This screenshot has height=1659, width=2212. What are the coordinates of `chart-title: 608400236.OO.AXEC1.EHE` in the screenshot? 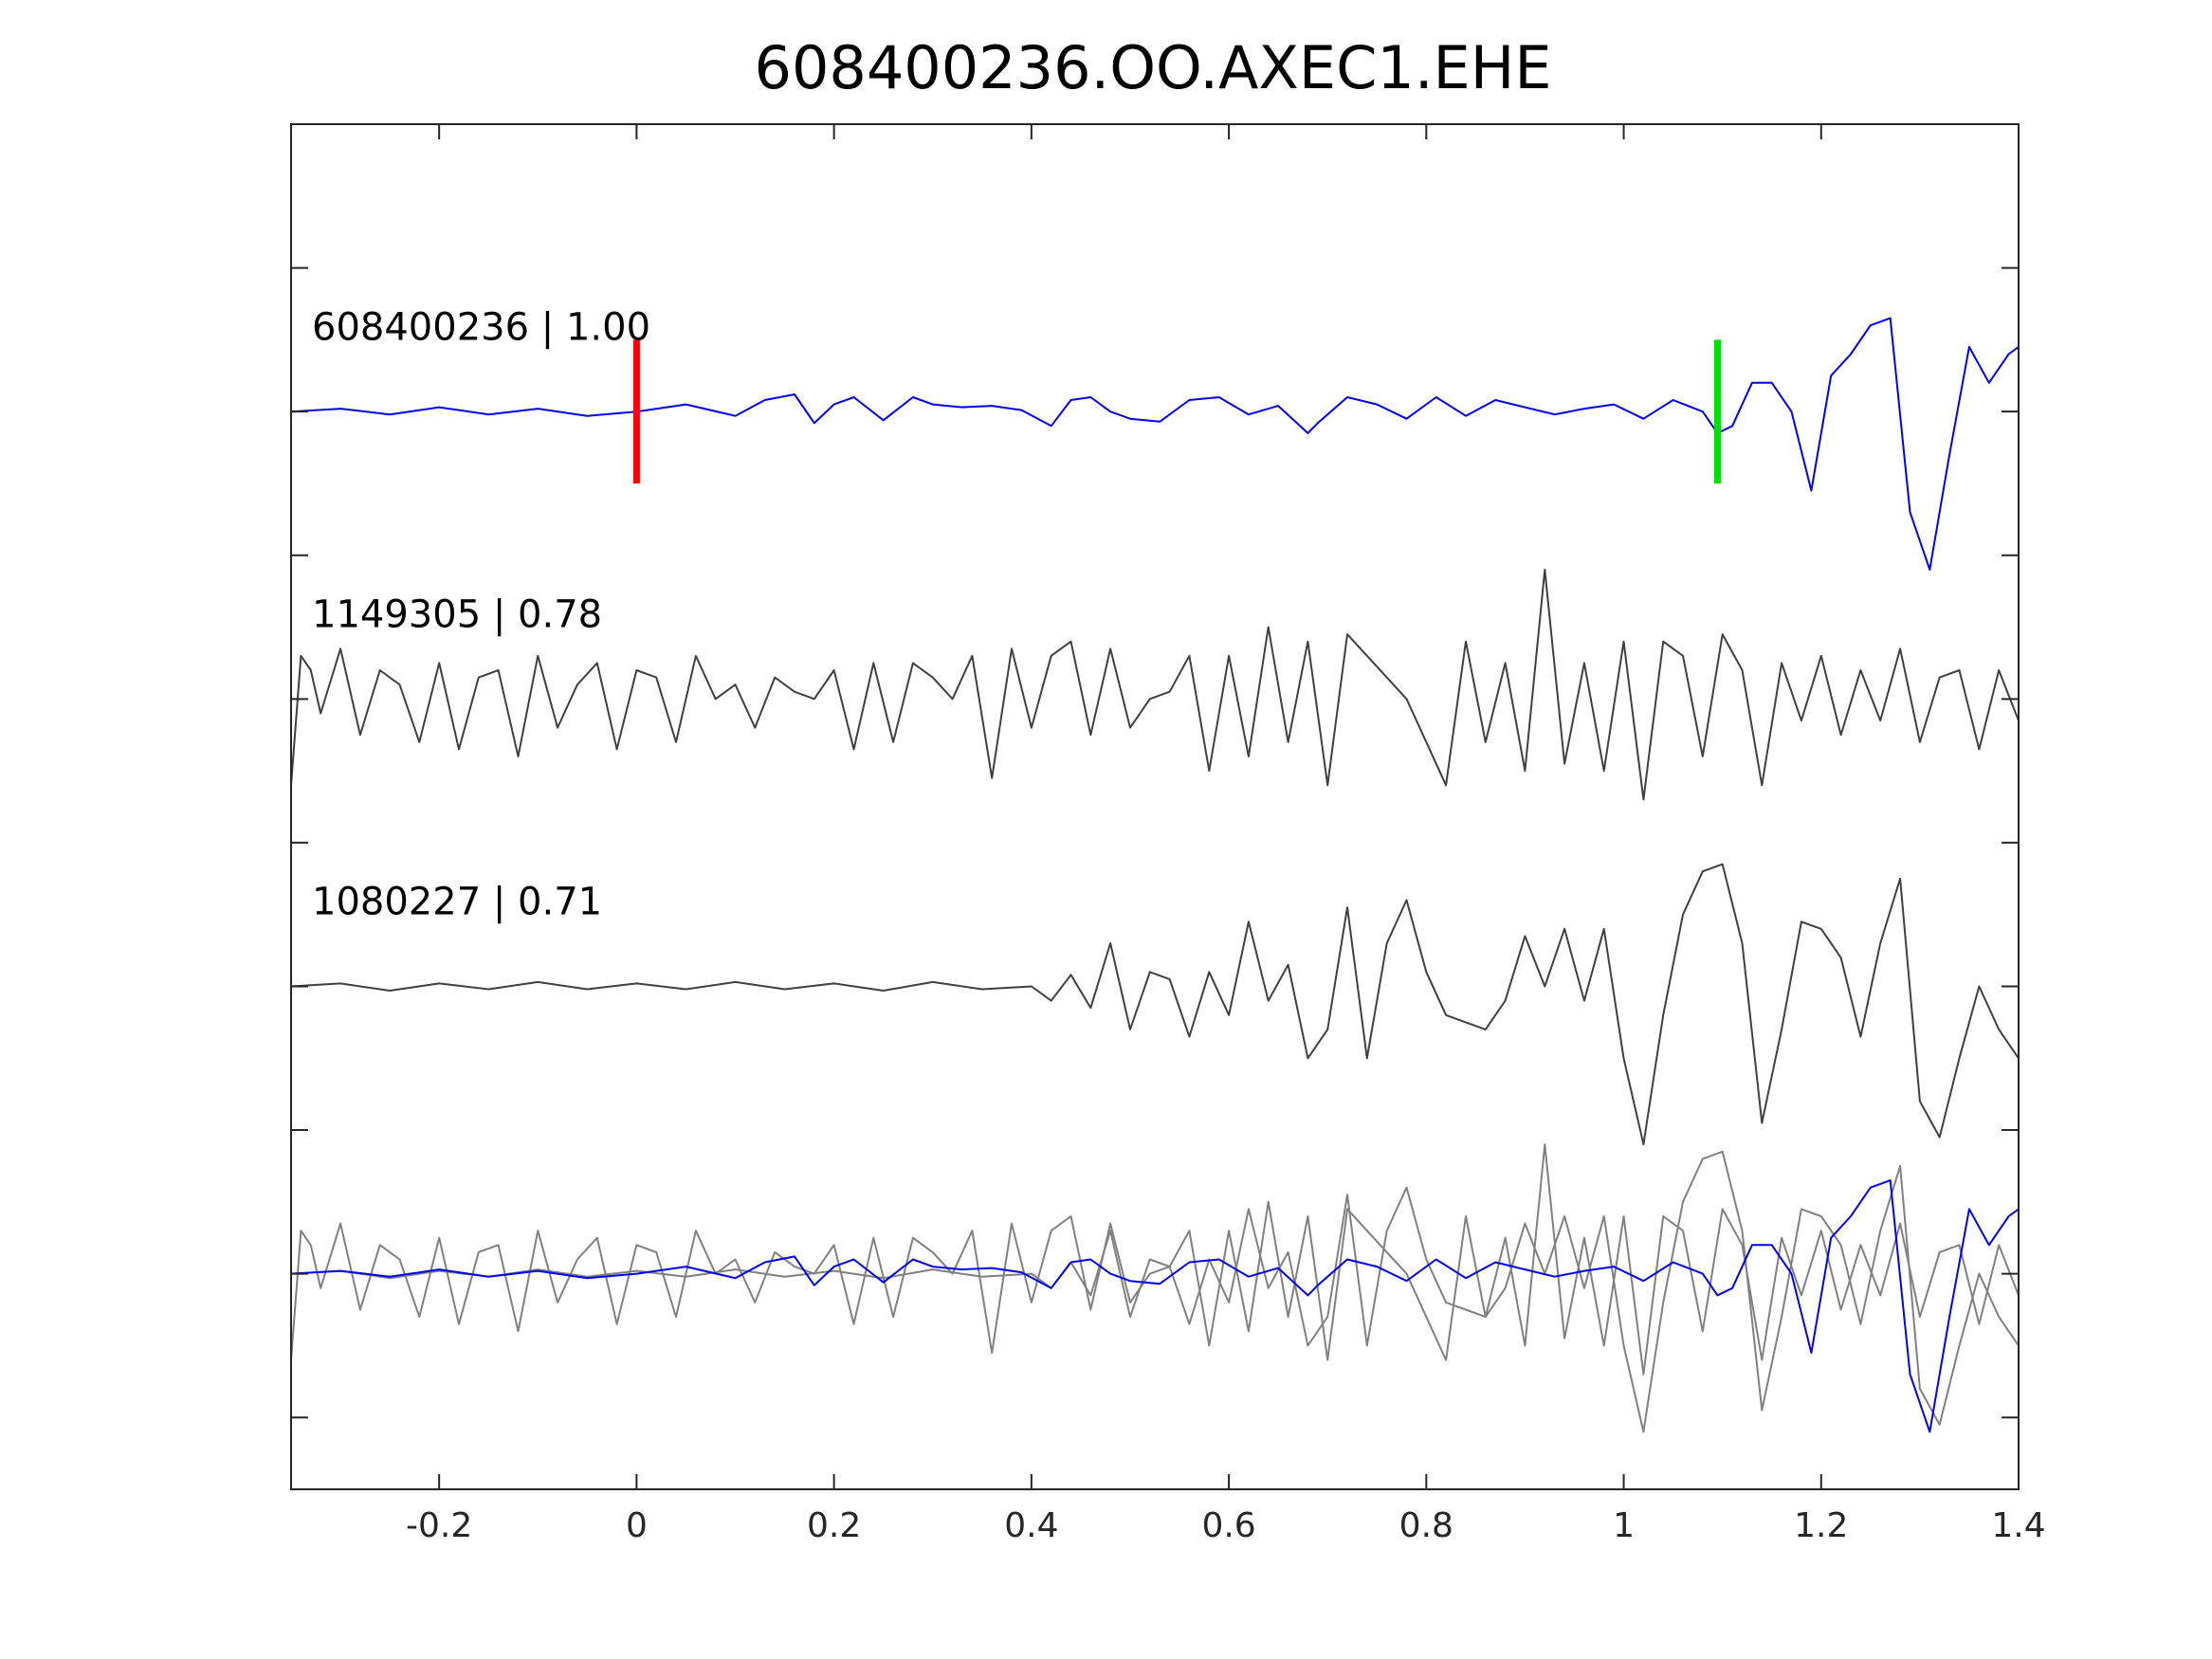 It's located at (1153, 67).